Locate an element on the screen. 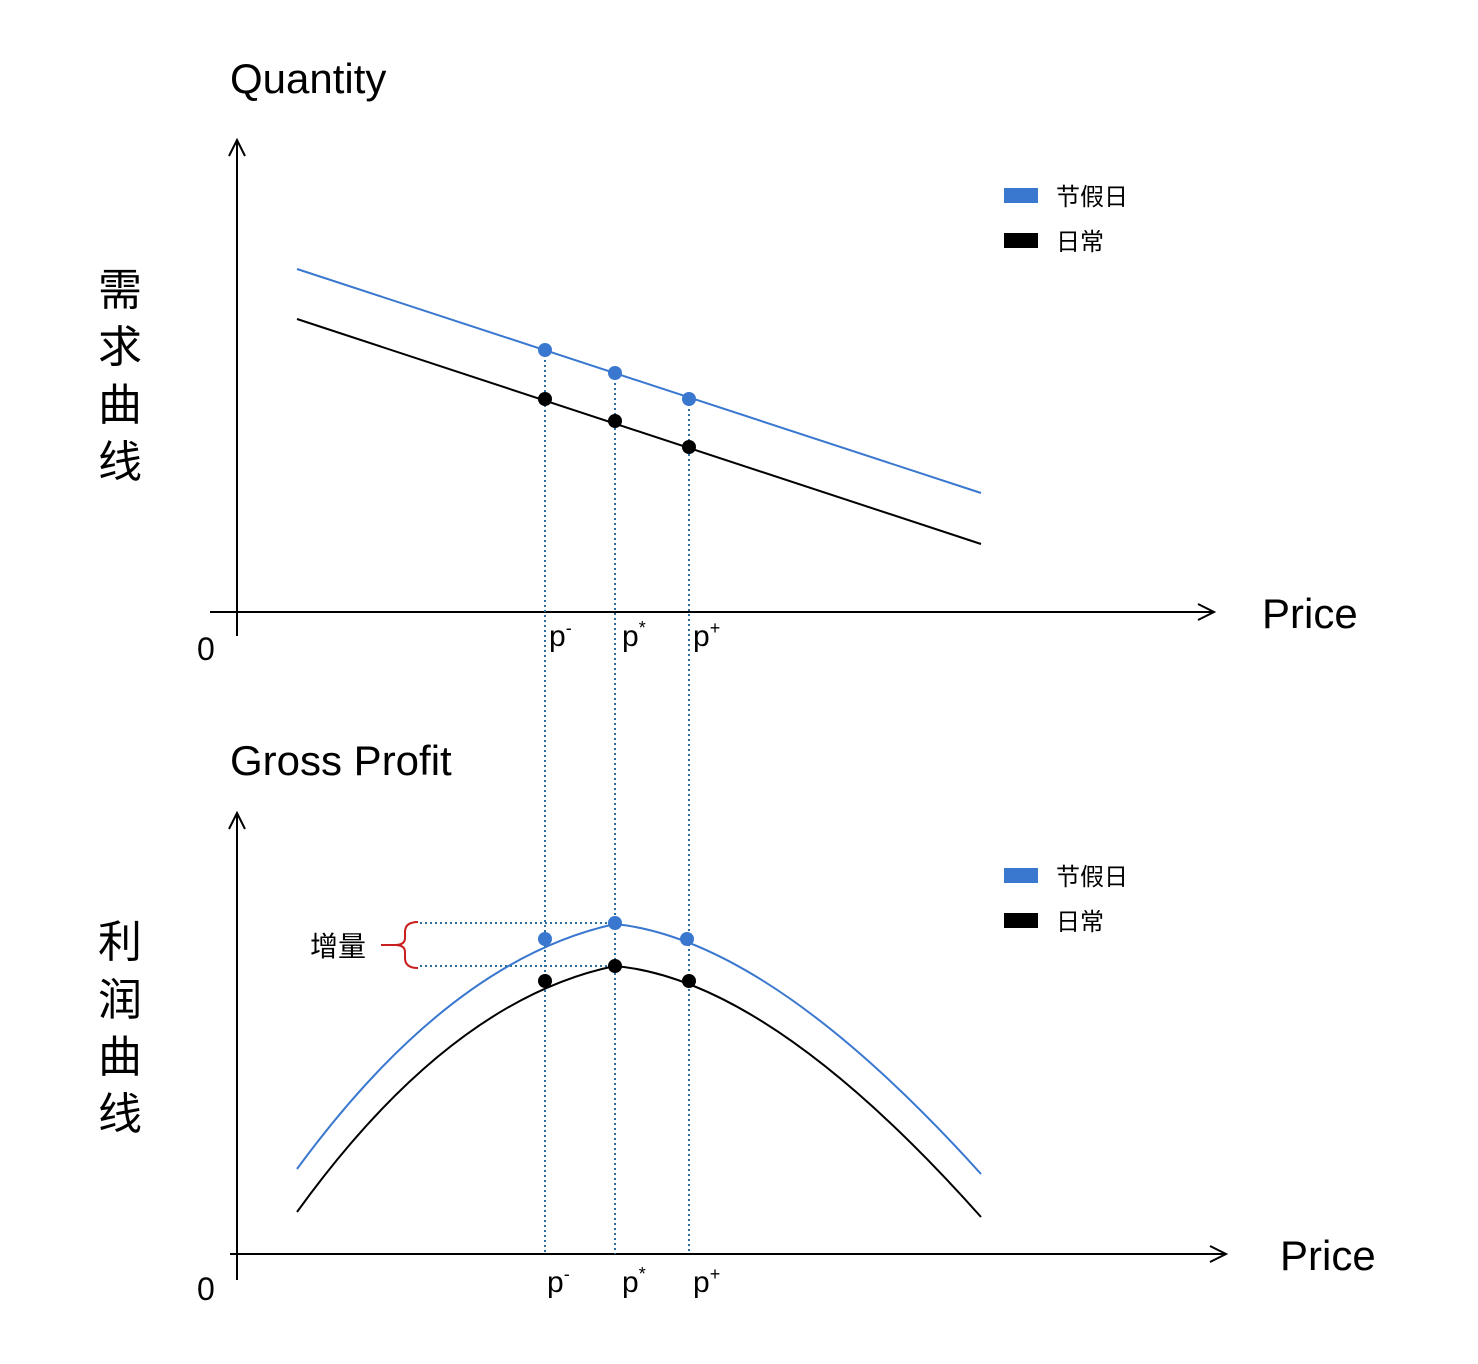 The image size is (1478, 1364). profit-legend: 节假日 日常 is located at coordinates (1066, 900).